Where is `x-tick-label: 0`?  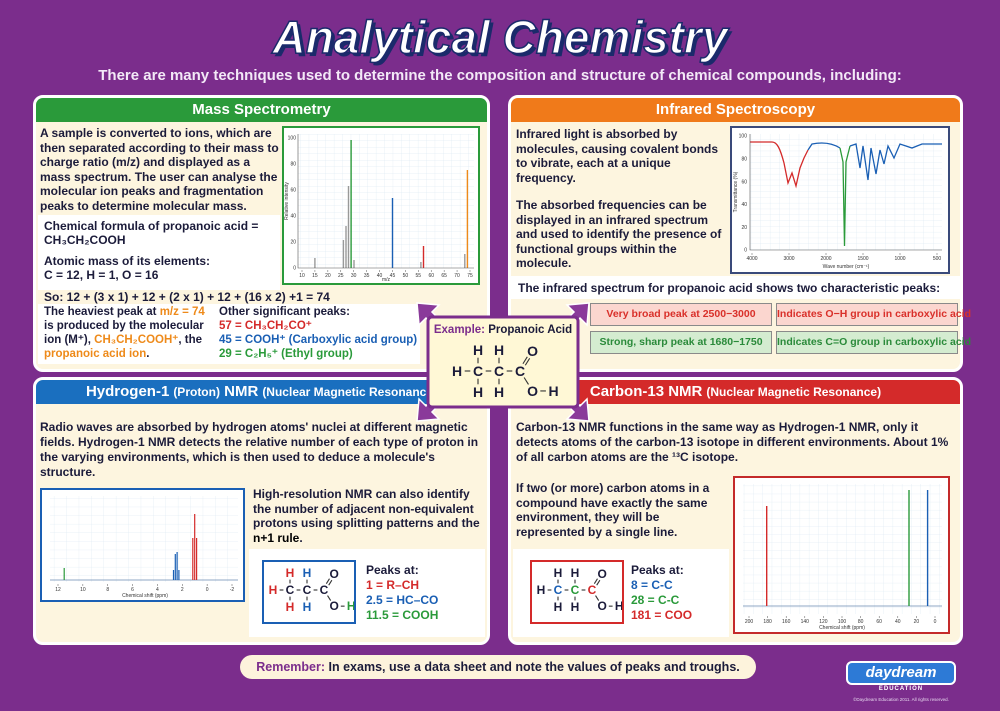
x-tick-label: 0 is located at coordinates (935, 622).